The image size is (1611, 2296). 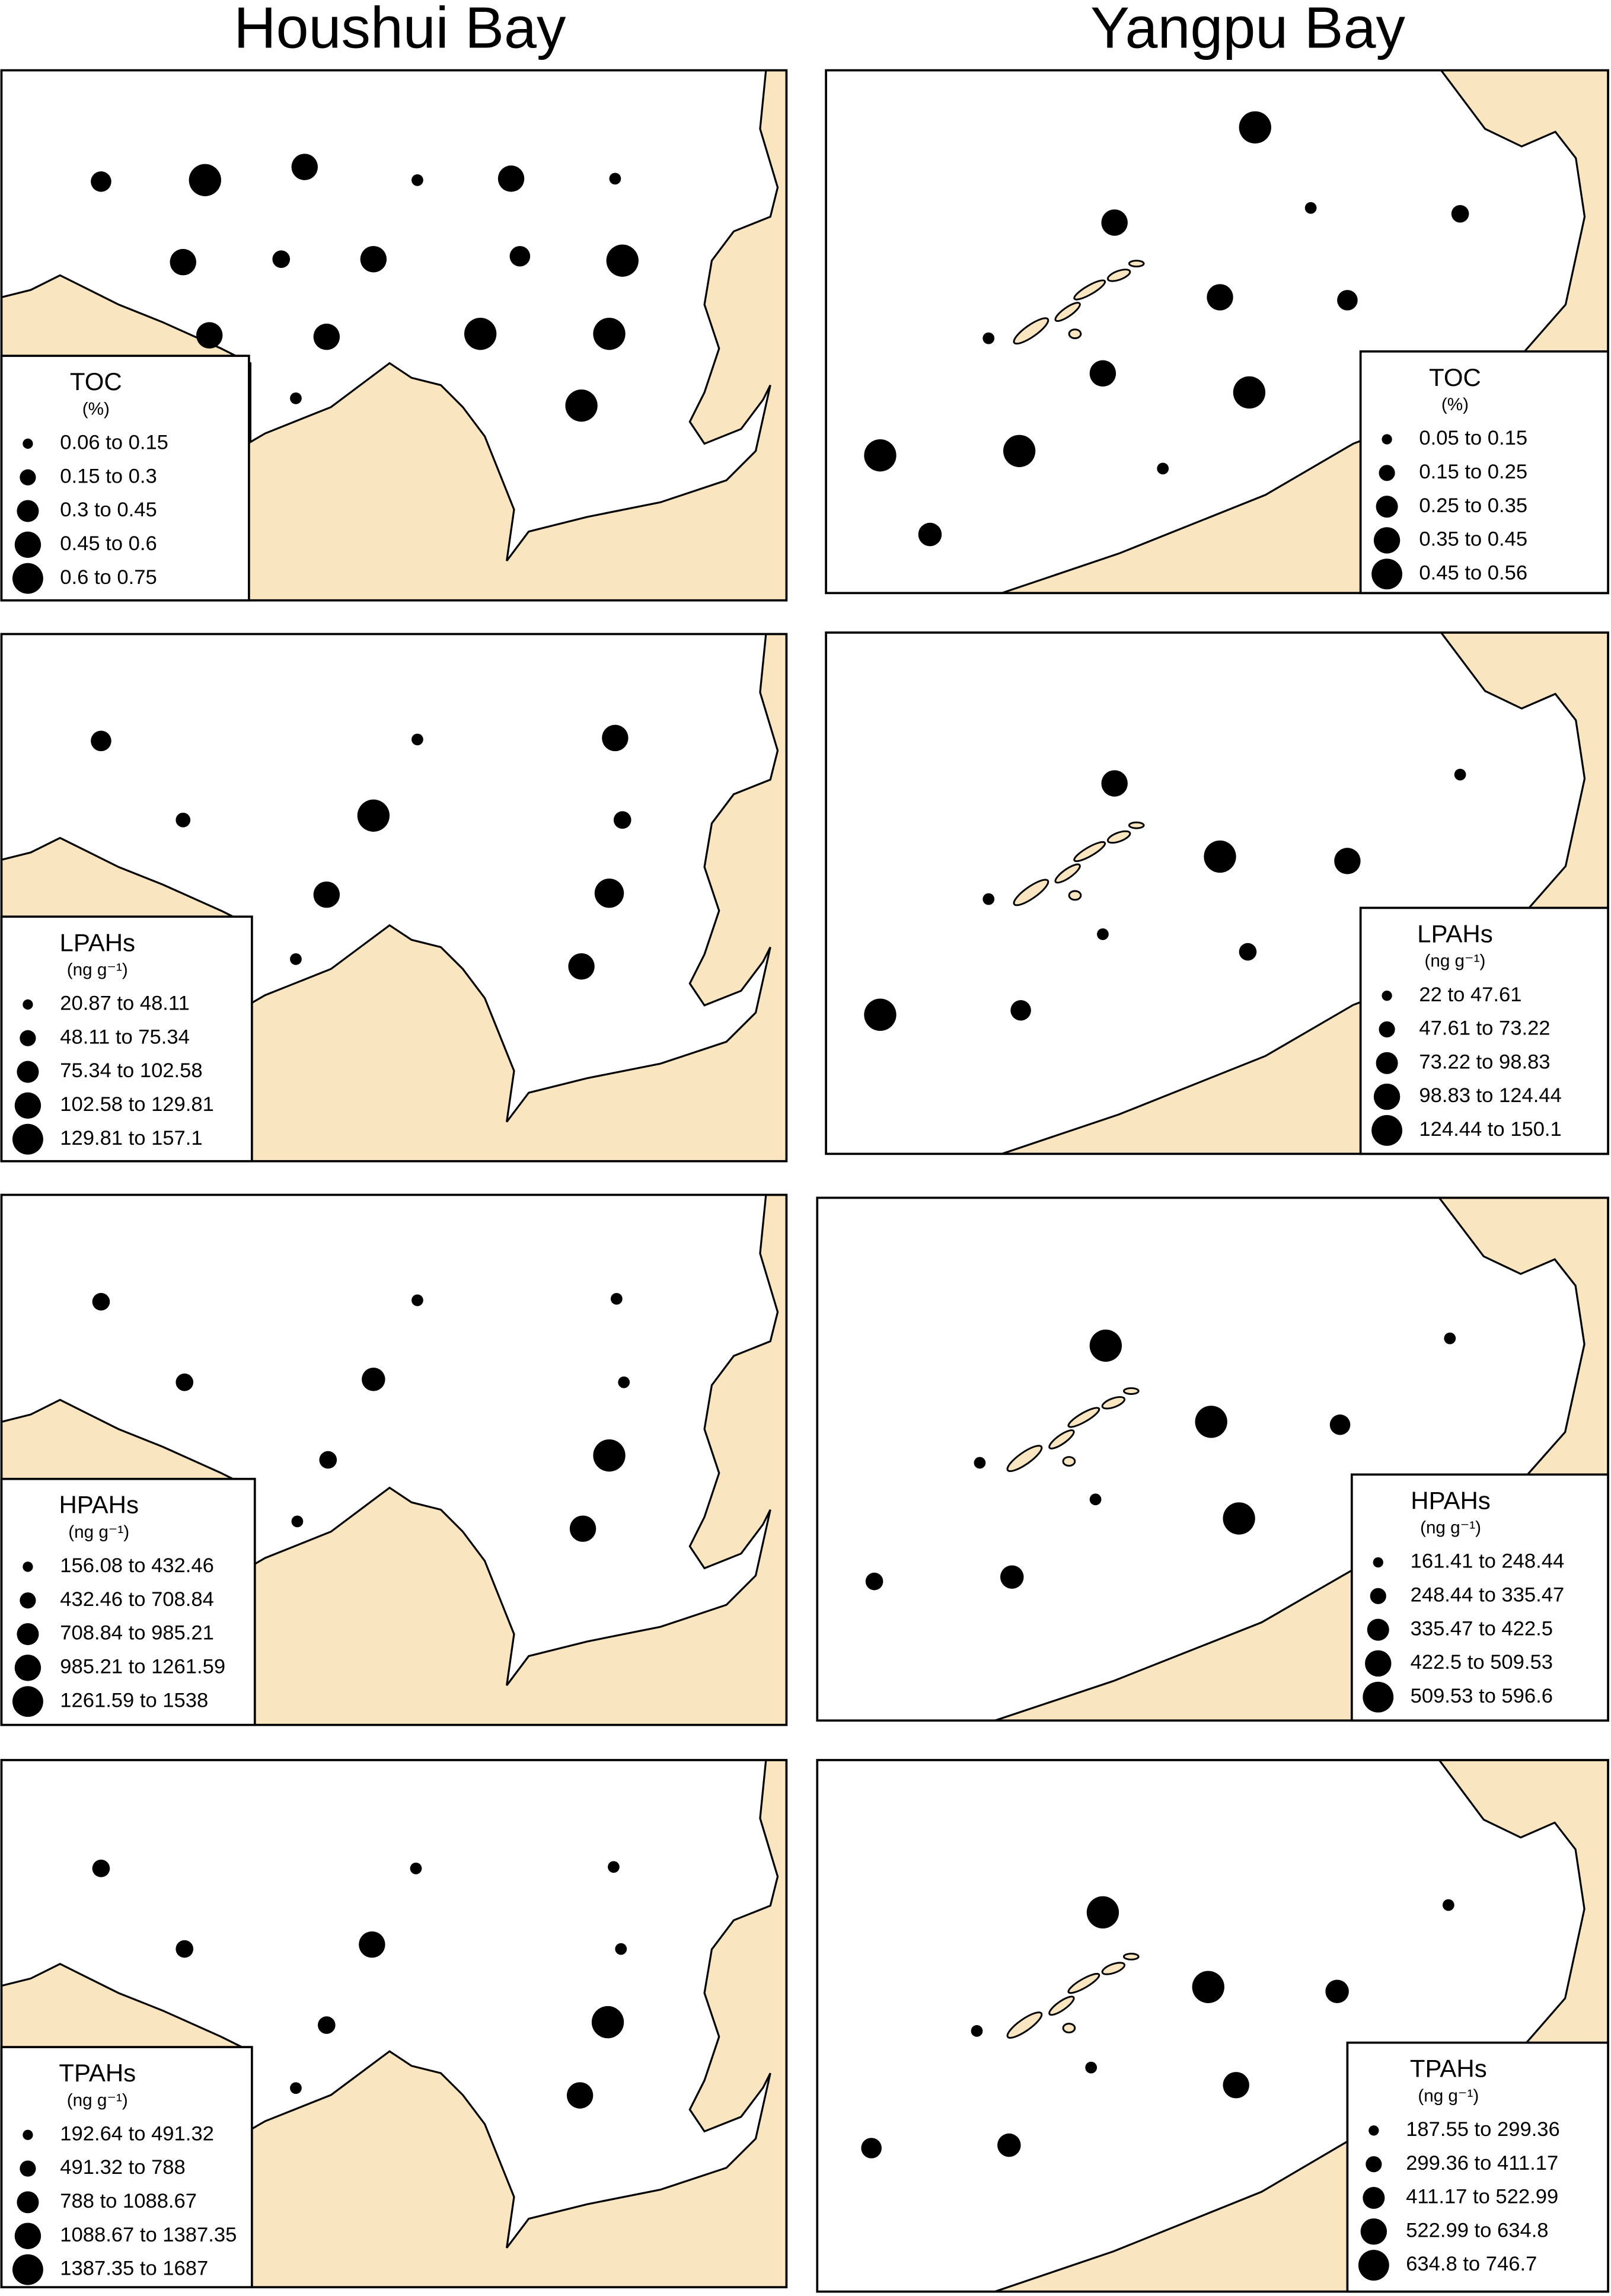 What do you see at coordinates (128, 2201) in the screenshot?
I see `legend-class: 788 to 1088.67` at bounding box center [128, 2201].